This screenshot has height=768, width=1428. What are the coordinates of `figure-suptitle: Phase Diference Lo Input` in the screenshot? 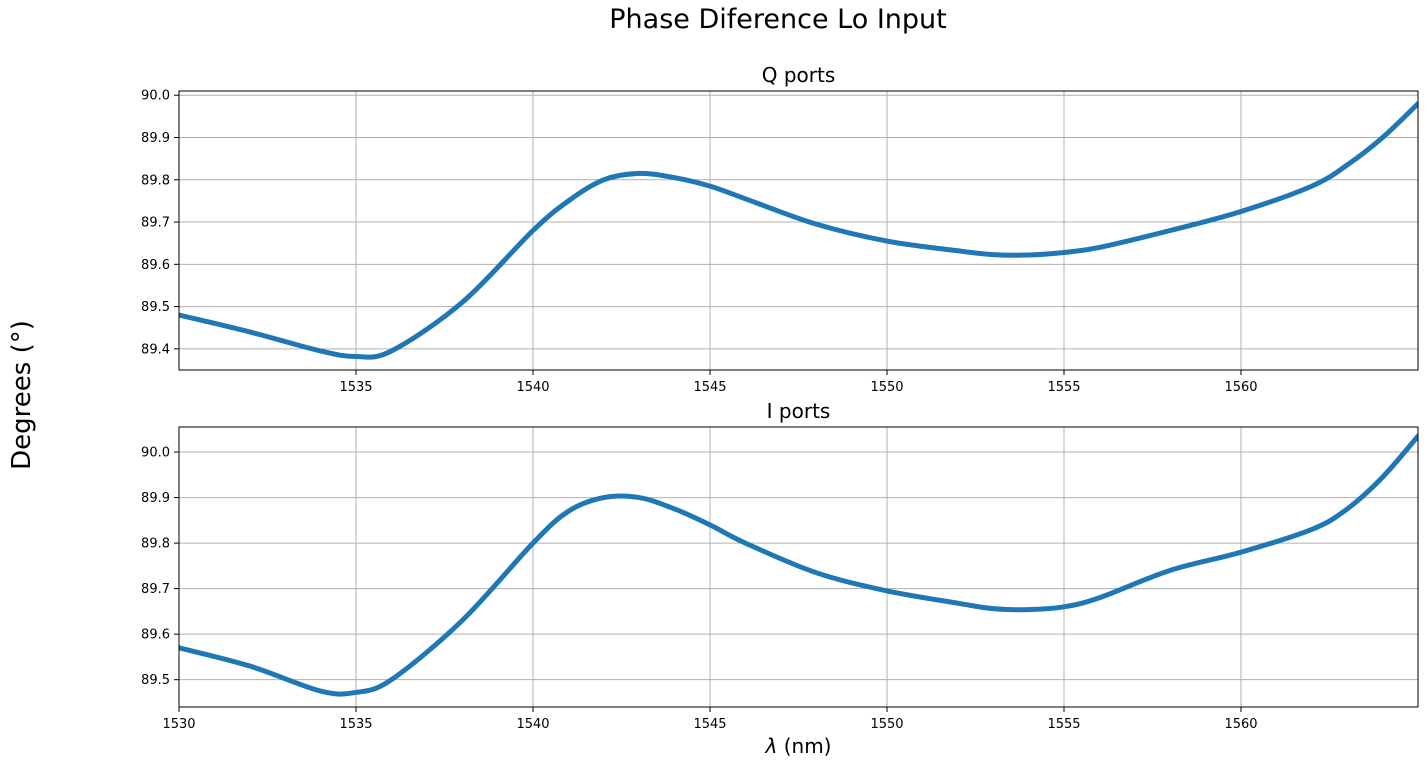 It's located at (778, 19).